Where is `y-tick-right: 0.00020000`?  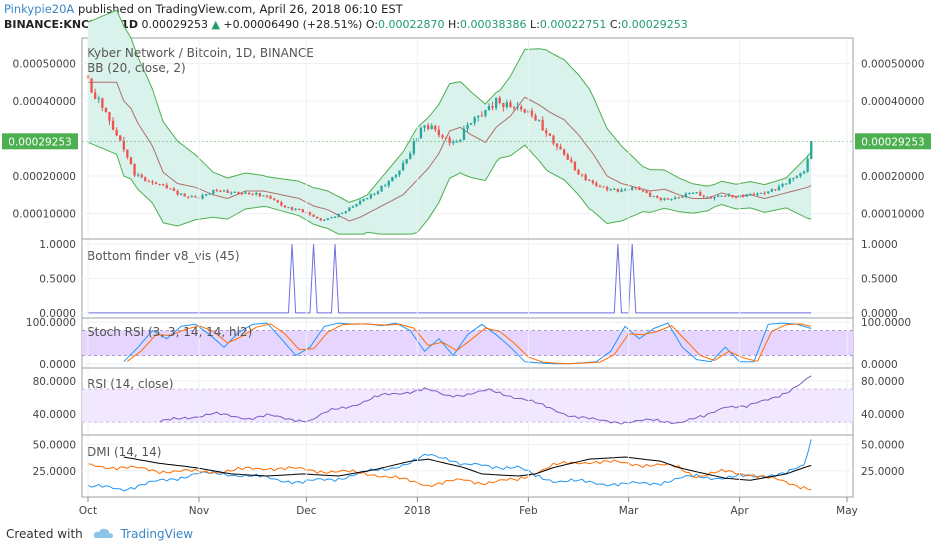
y-tick-right: 0.00020000 is located at coordinates (892, 177).